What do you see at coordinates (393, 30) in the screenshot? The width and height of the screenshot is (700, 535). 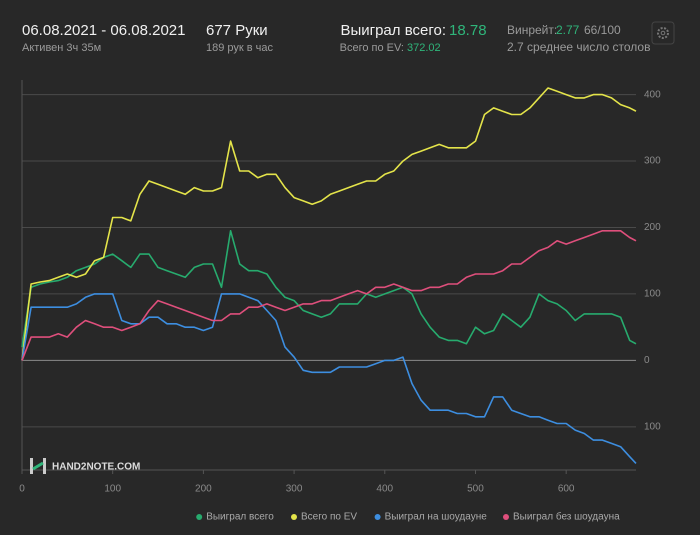 I see `won-label: Выиграл всего:` at bounding box center [393, 30].